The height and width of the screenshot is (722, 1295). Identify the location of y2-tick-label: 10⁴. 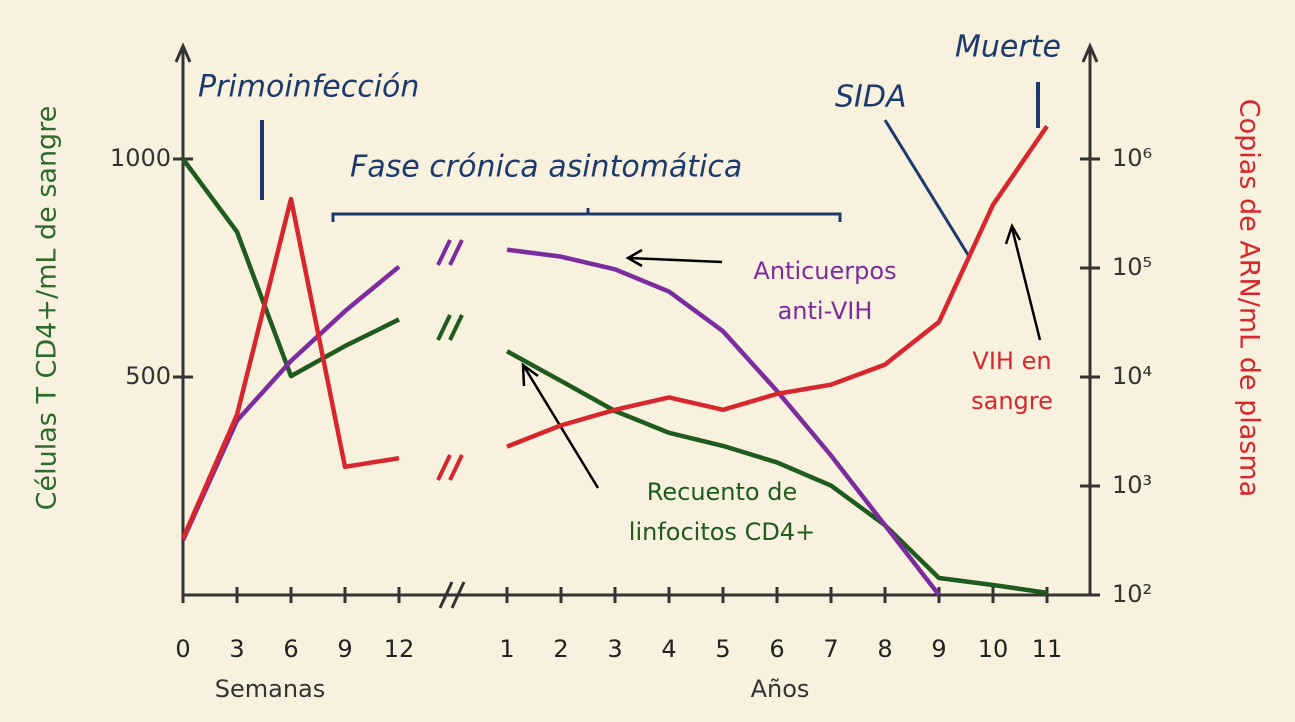
(1132, 376).